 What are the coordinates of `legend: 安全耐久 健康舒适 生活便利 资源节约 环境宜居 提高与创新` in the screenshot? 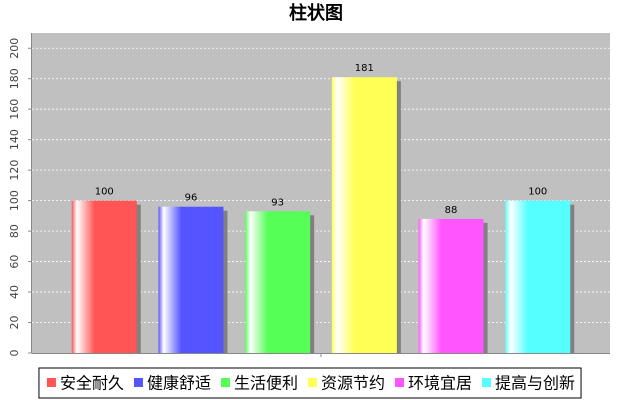 It's located at (310, 383).